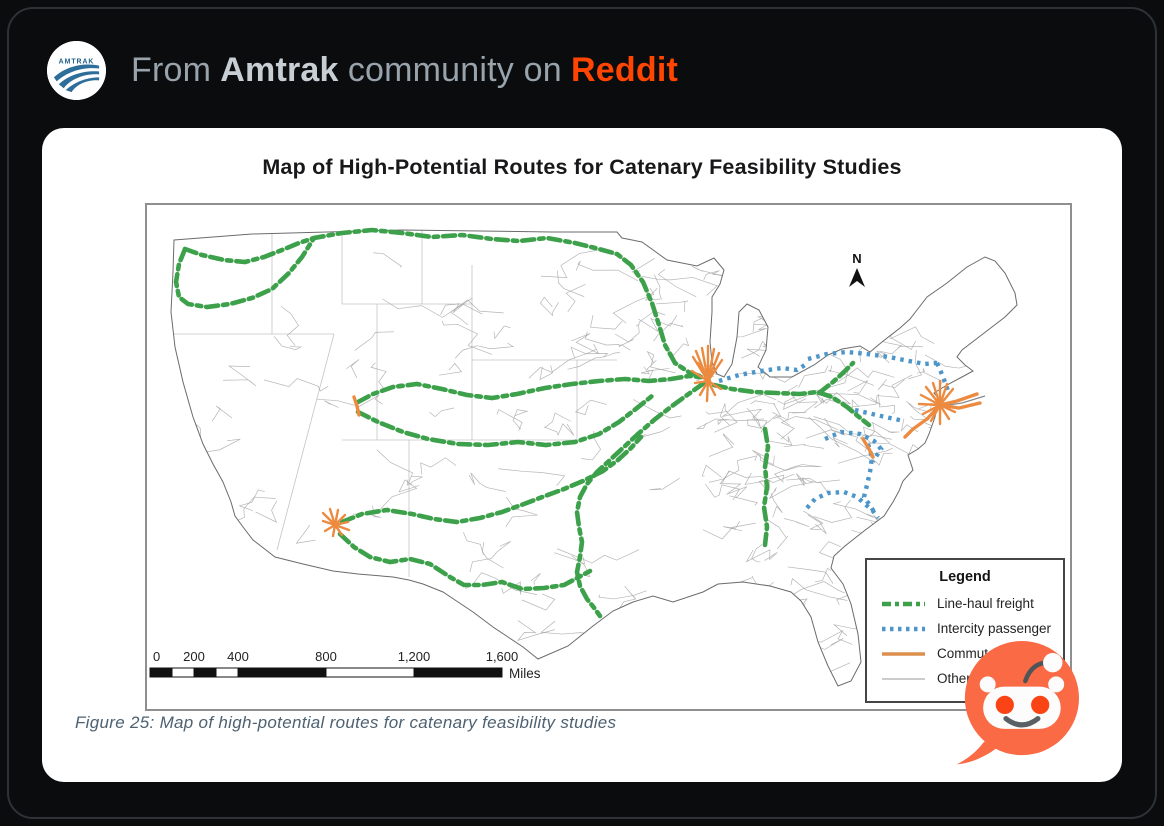  I want to click on svg-text: 1,200, so click(414, 656).